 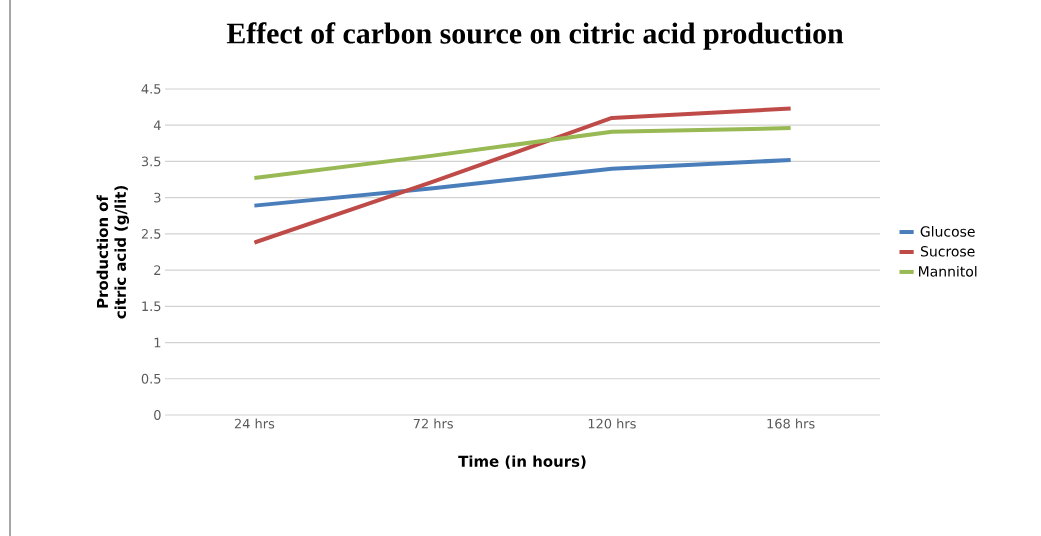 I want to click on x-tick-label: 168 hrs, so click(x=791, y=423).